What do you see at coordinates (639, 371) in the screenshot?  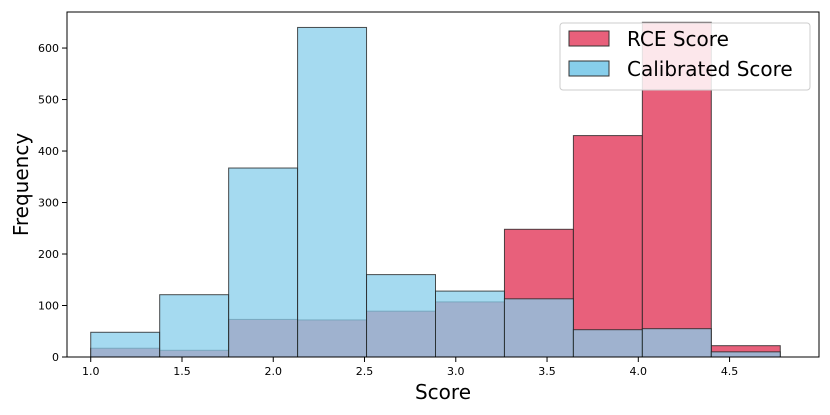 I see `x-tick-label: 4.0` at bounding box center [639, 371].